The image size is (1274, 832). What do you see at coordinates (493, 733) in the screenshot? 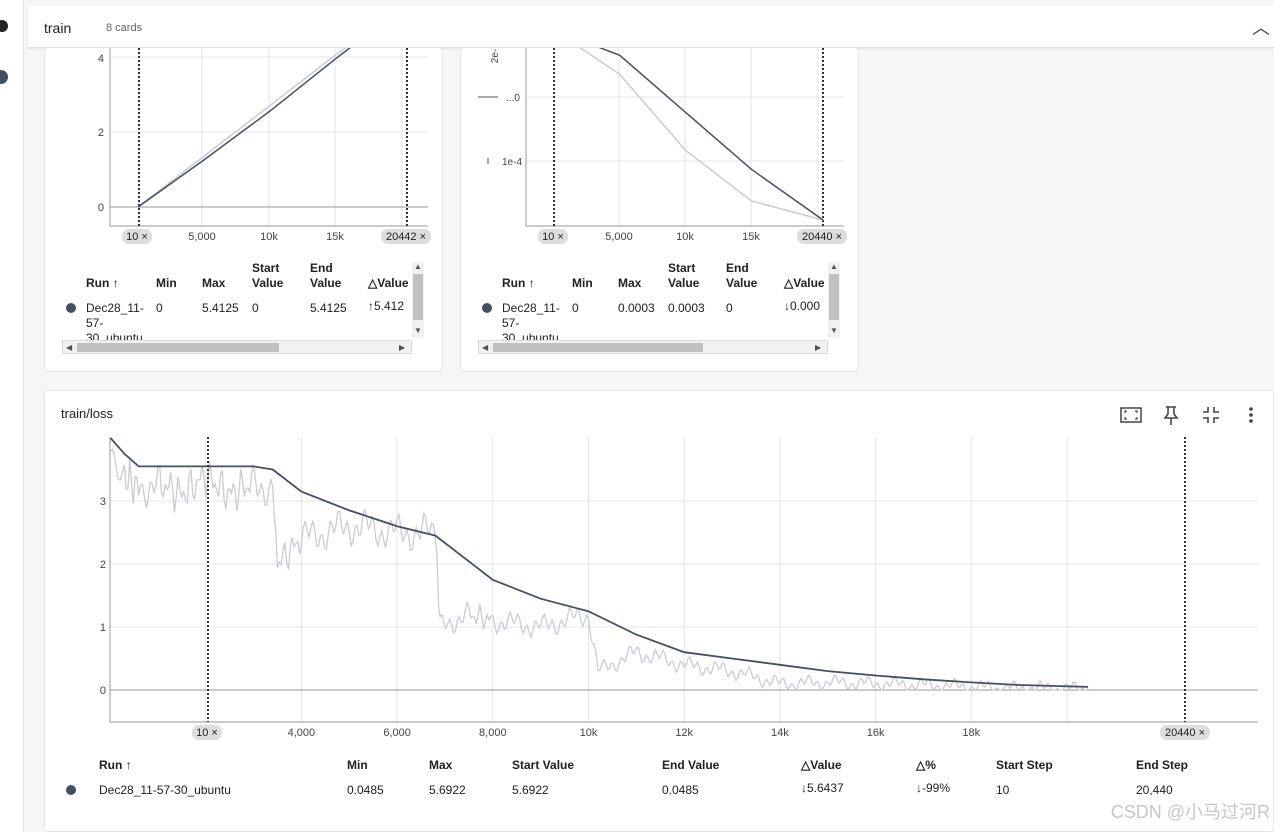
I see `x-tick: 8,000` at bounding box center [493, 733].